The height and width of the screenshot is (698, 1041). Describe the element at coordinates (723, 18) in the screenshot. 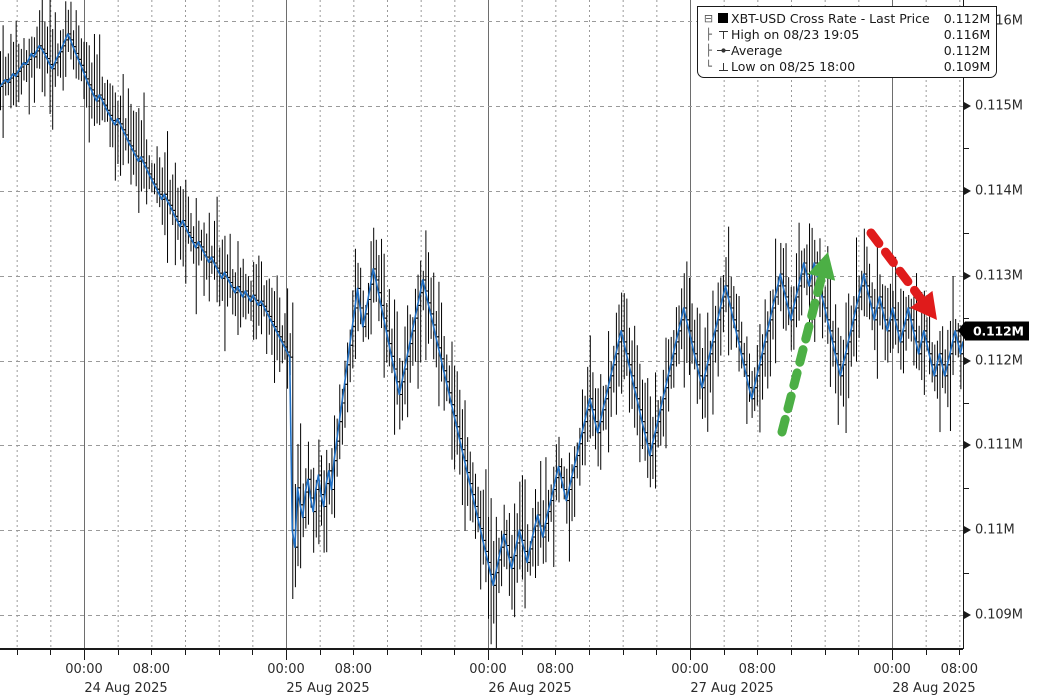

I see `series-color-swatch-icon` at that location.